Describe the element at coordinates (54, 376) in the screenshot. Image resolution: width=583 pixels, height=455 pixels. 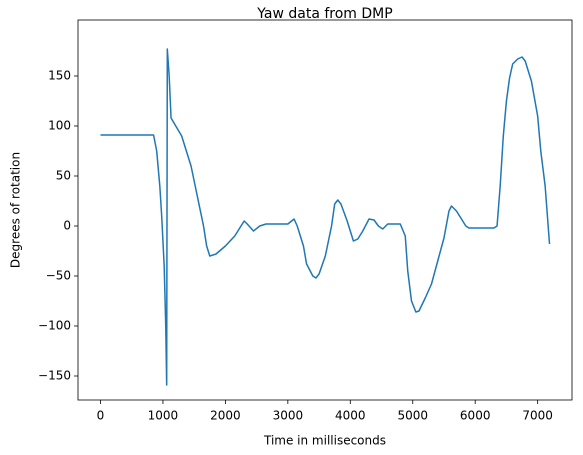
I see `y-tick-label: −150` at that location.